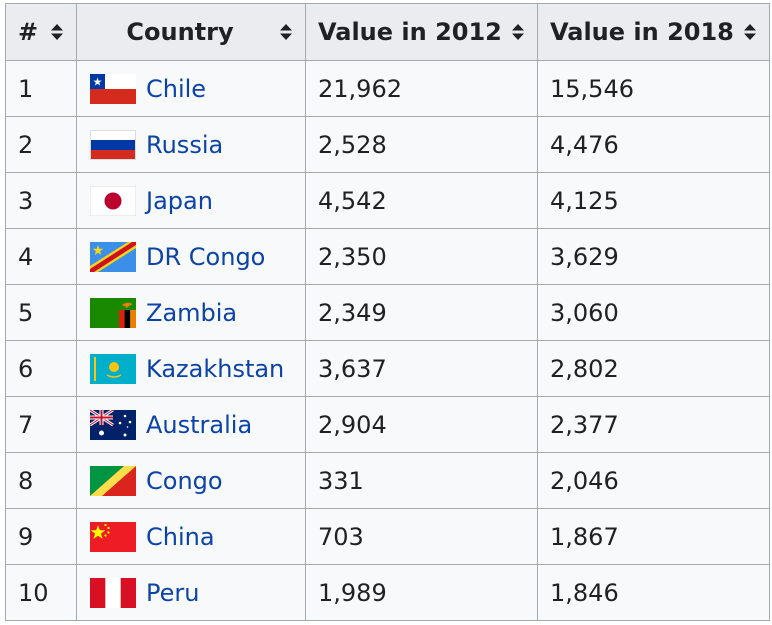 Image resolution: width=772 pixels, height=625 pixels. Describe the element at coordinates (41, 536) in the screenshot. I see `table-cell: 9` at that location.